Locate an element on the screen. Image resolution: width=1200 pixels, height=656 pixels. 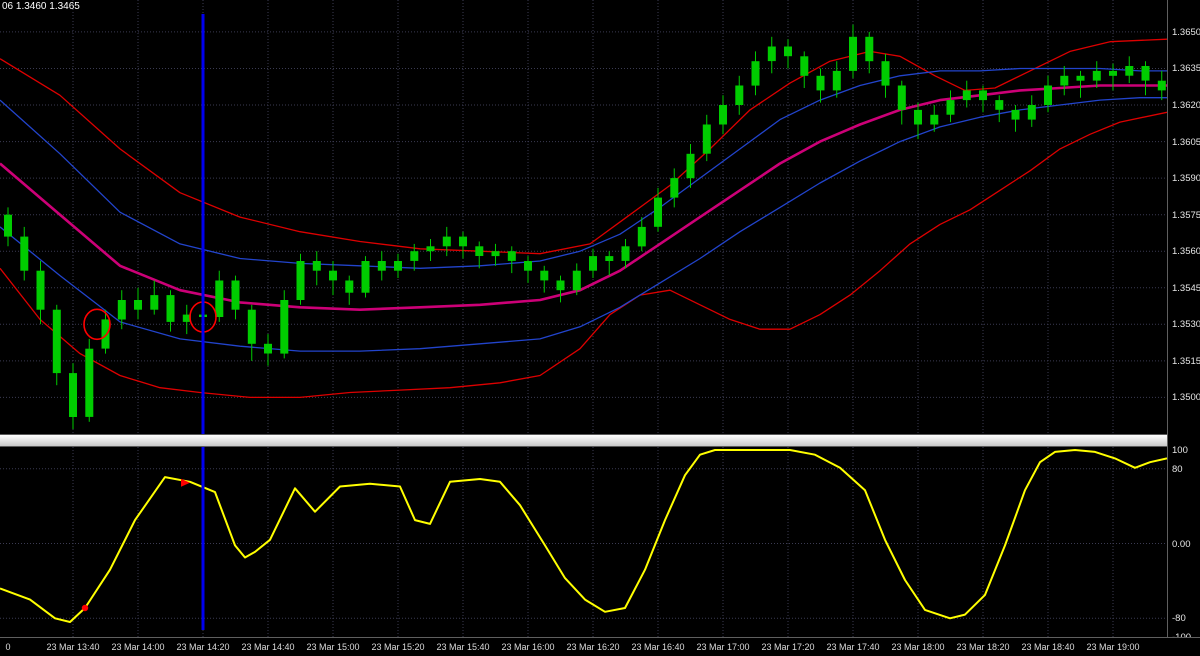
time-tick-label: 23 Mar 16:40 is located at coordinates (658, 647).